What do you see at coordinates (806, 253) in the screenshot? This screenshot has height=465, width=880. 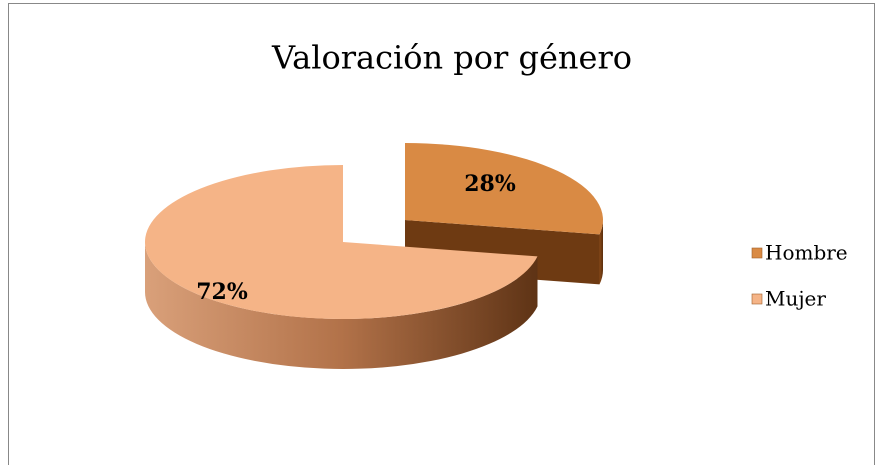 I see `legend-label: Hombre` at bounding box center [806, 253].